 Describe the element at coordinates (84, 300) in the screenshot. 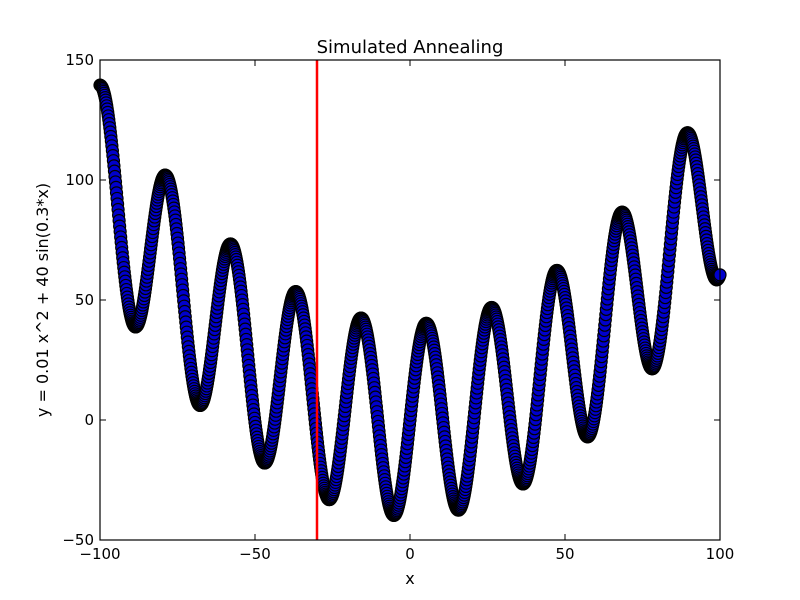

I see `y-tick-label: 50` at that location.